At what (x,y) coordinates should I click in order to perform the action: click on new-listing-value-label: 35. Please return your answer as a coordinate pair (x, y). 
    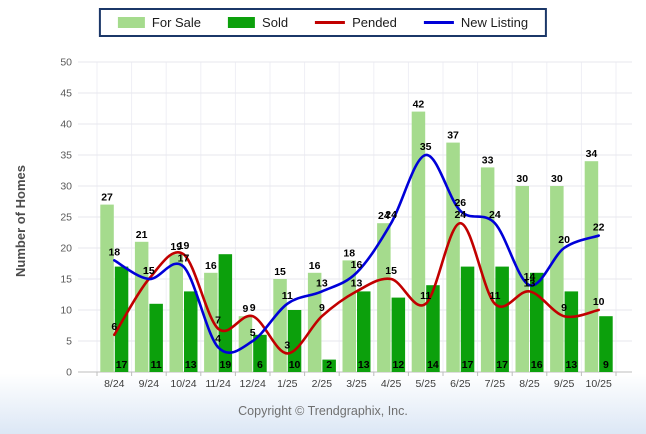
    Looking at the image, I should click on (426, 147).